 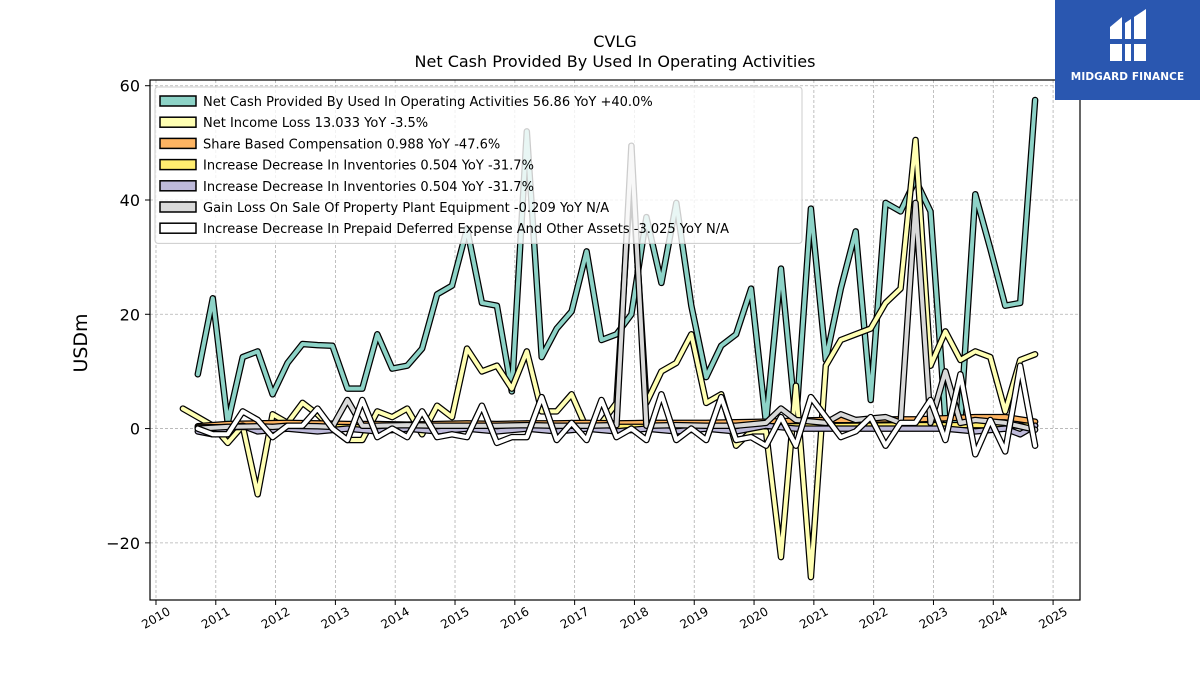 What do you see at coordinates (694, 617) in the screenshot?
I see `x-tick-label: 2019` at bounding box center [694, 617].